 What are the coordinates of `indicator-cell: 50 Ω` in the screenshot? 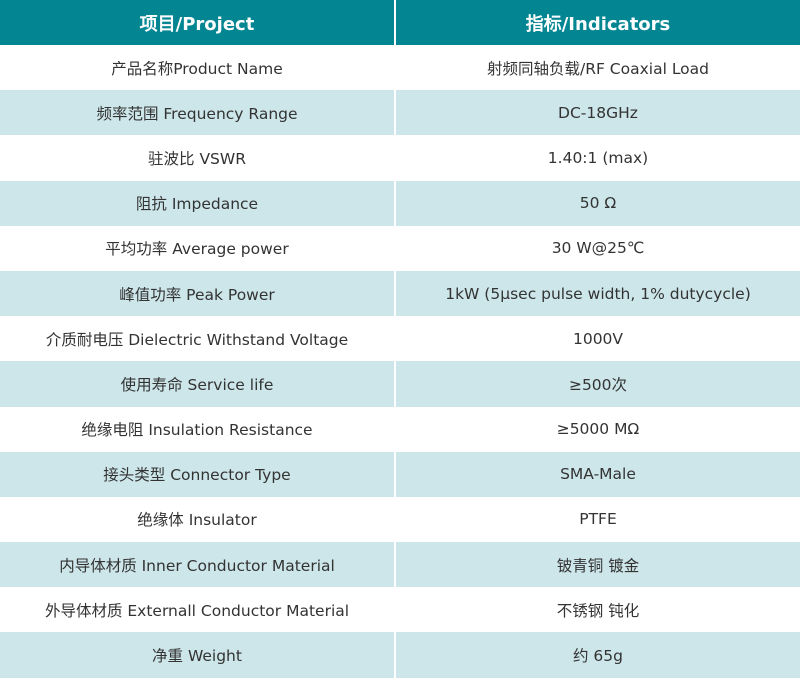 It's located at (597, 203).